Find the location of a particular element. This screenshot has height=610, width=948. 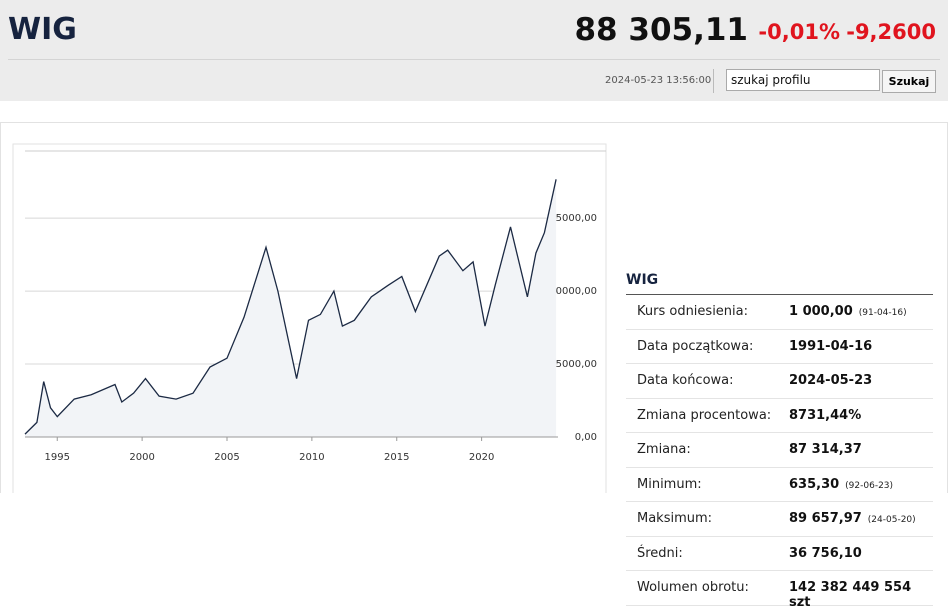

separator is located at coordinates (474, 59).